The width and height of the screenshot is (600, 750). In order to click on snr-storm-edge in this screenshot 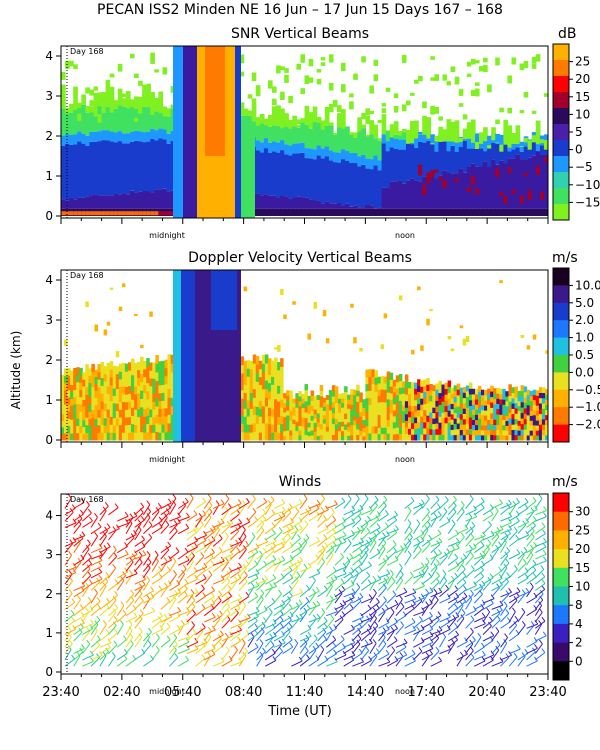, I will do `click(248, 174)`.